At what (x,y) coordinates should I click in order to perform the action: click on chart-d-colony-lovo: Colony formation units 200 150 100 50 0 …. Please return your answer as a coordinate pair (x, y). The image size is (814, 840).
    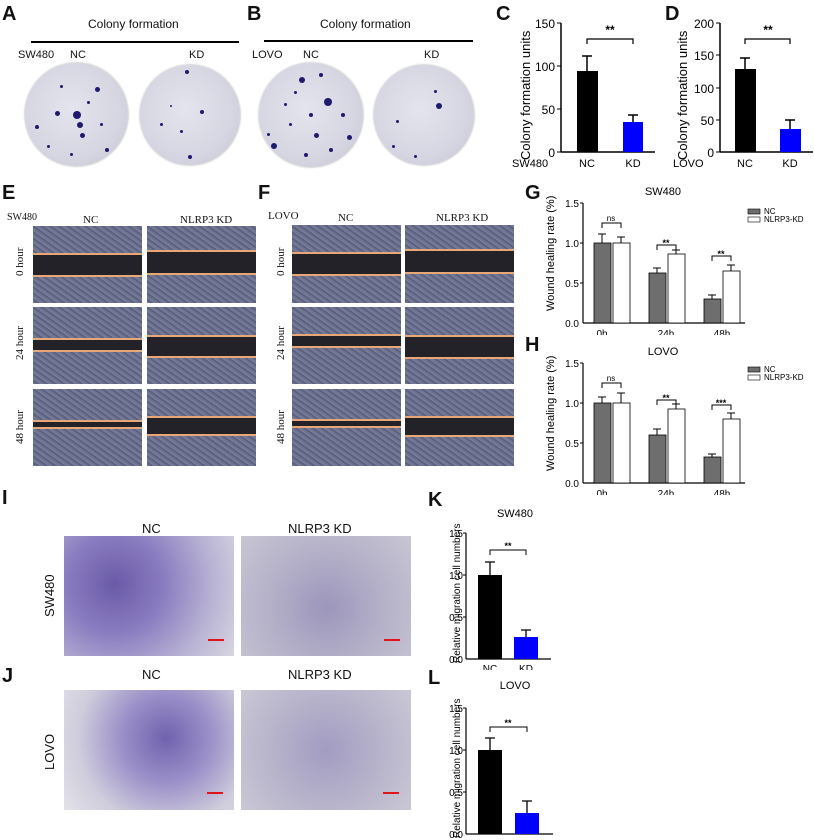
    Looking at the image, I should click on (743, 93).